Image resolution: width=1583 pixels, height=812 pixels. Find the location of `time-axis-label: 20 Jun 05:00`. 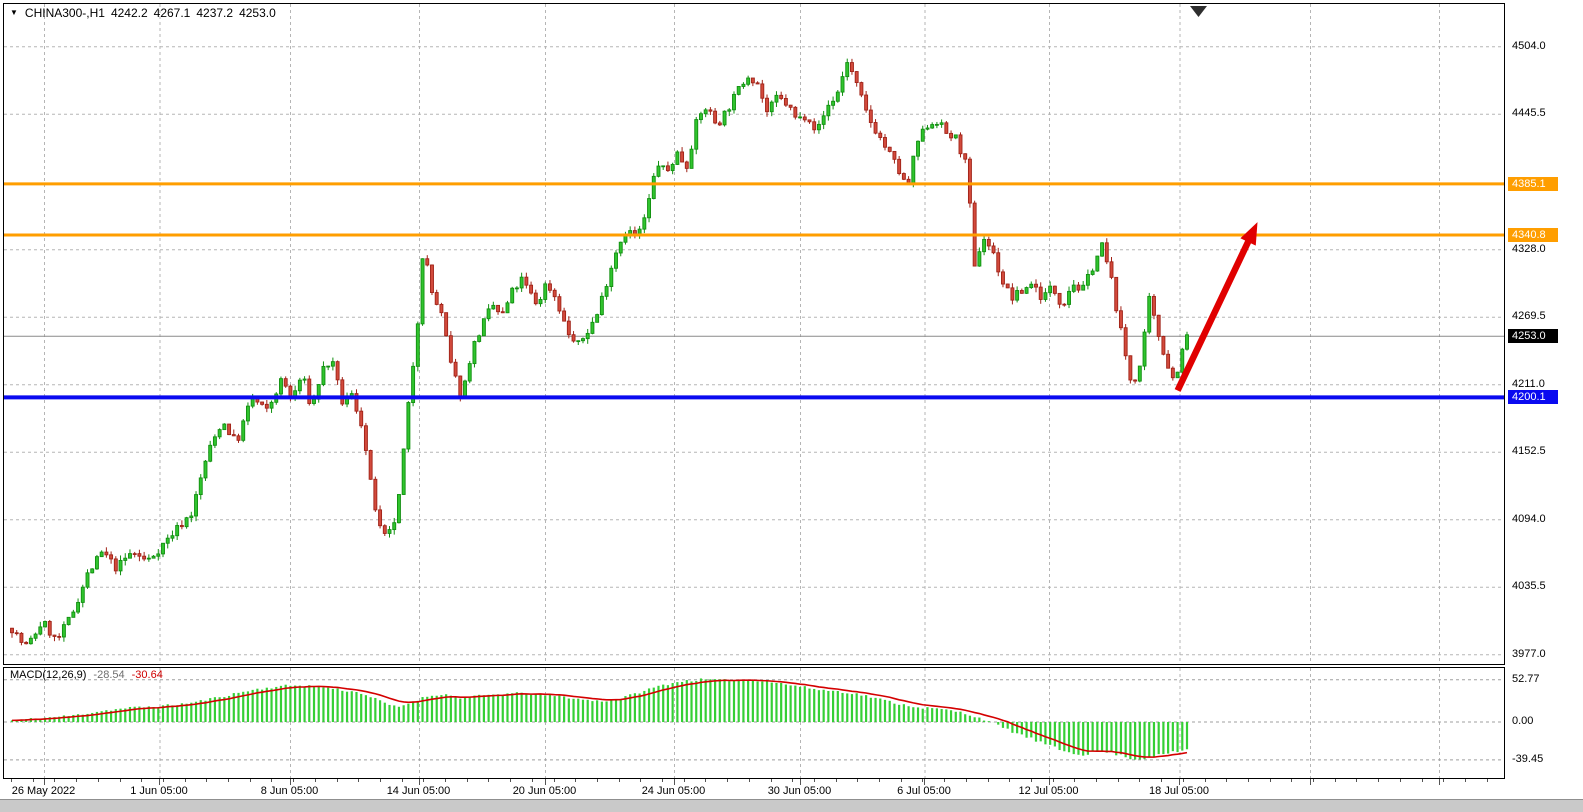

time-axis-label: 20 Jun 05:00 is located at coordinates (544, 791).